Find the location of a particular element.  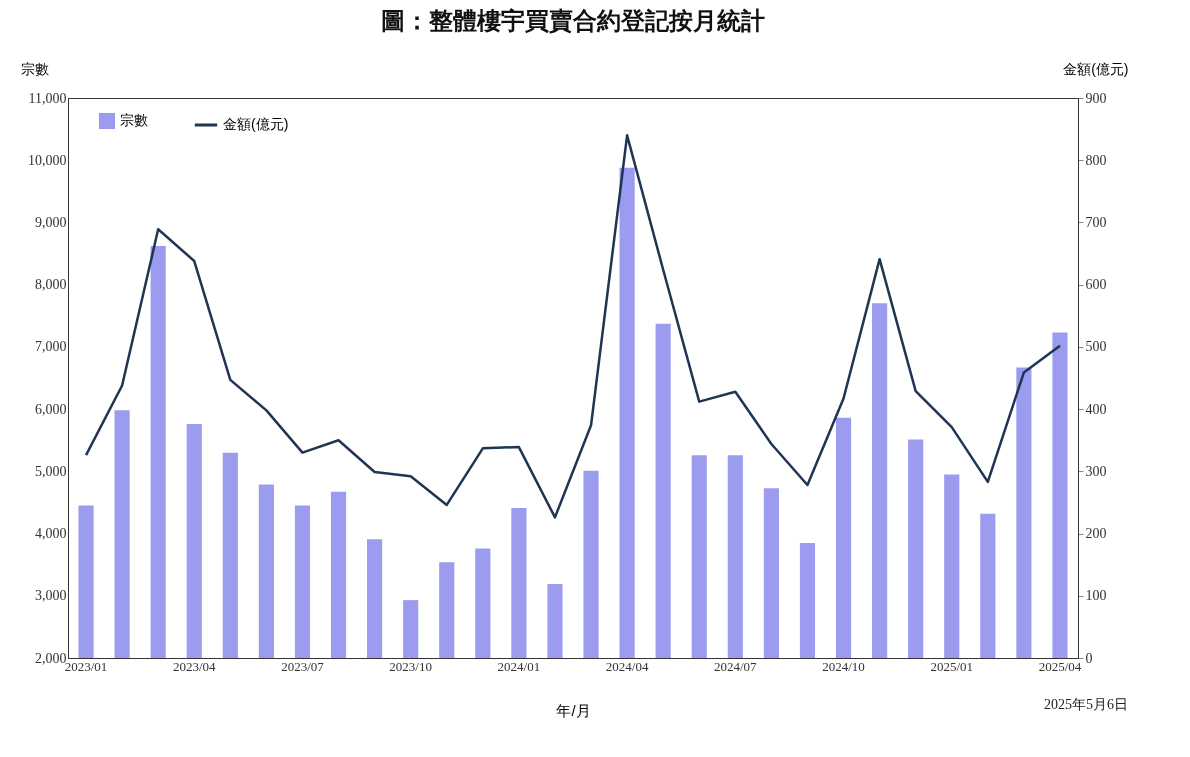

x-tick-label: 2024/04 is located at coordinates (627, 666).